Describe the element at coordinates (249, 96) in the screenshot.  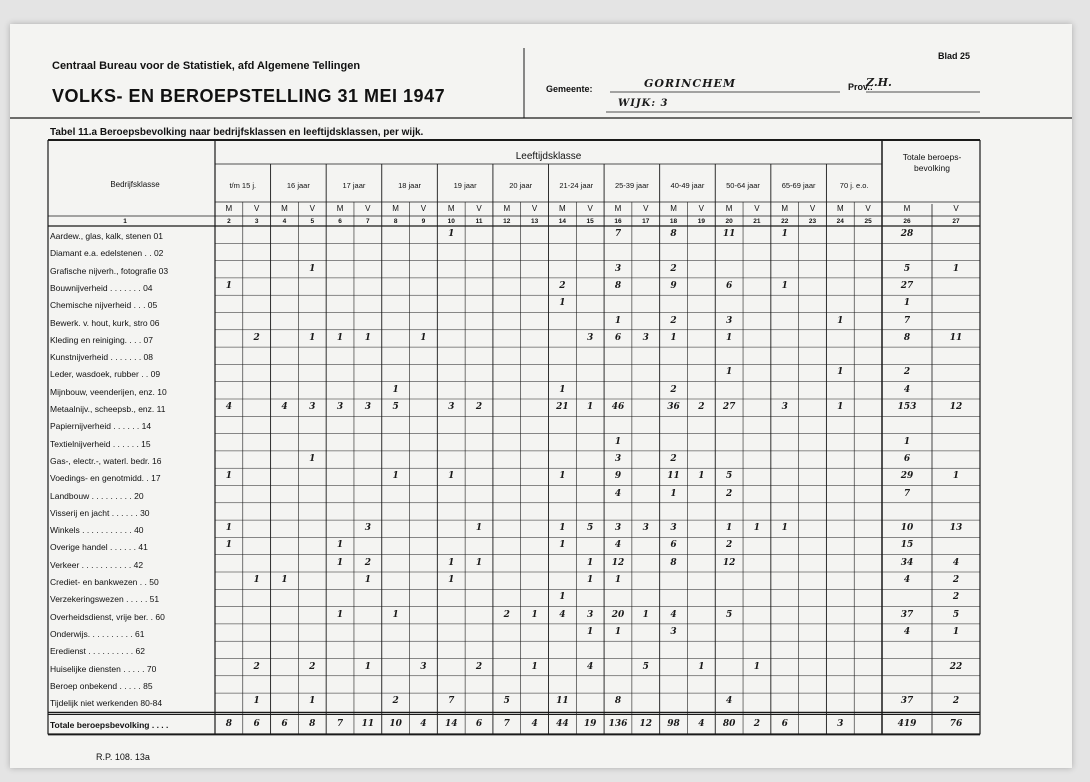
I see `document-title: VOLKS- EN BEROEPSTELLING 31 MEI 1947` at that location.